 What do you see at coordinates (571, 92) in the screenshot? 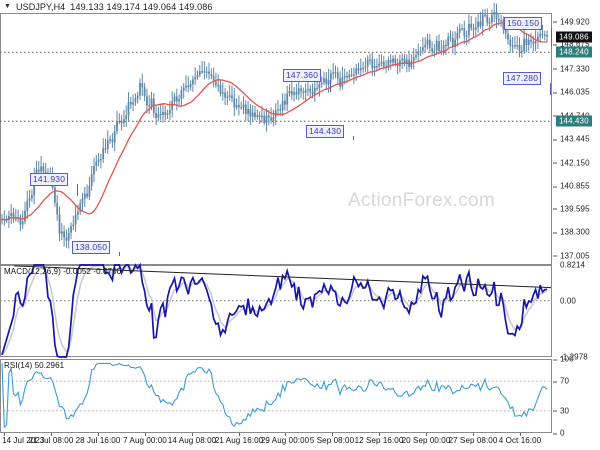
I see `axis-tick-label: 146.035` at bounding box center [571, 92].